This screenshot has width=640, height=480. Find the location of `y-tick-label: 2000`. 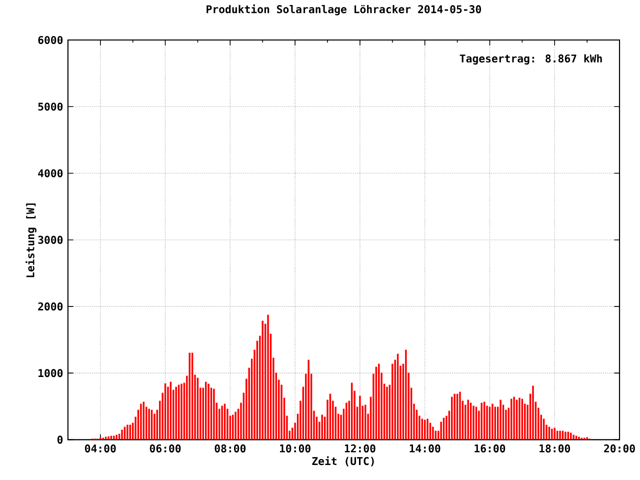

y-tick-label: 2000 is located at coordinates (50, 306).